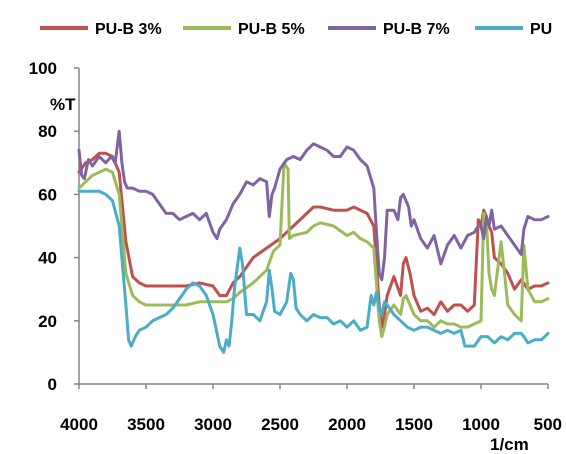 The height and width of the screenshot is (454, 566). I want to click on y-axis-label: %T, so click(63, 104).